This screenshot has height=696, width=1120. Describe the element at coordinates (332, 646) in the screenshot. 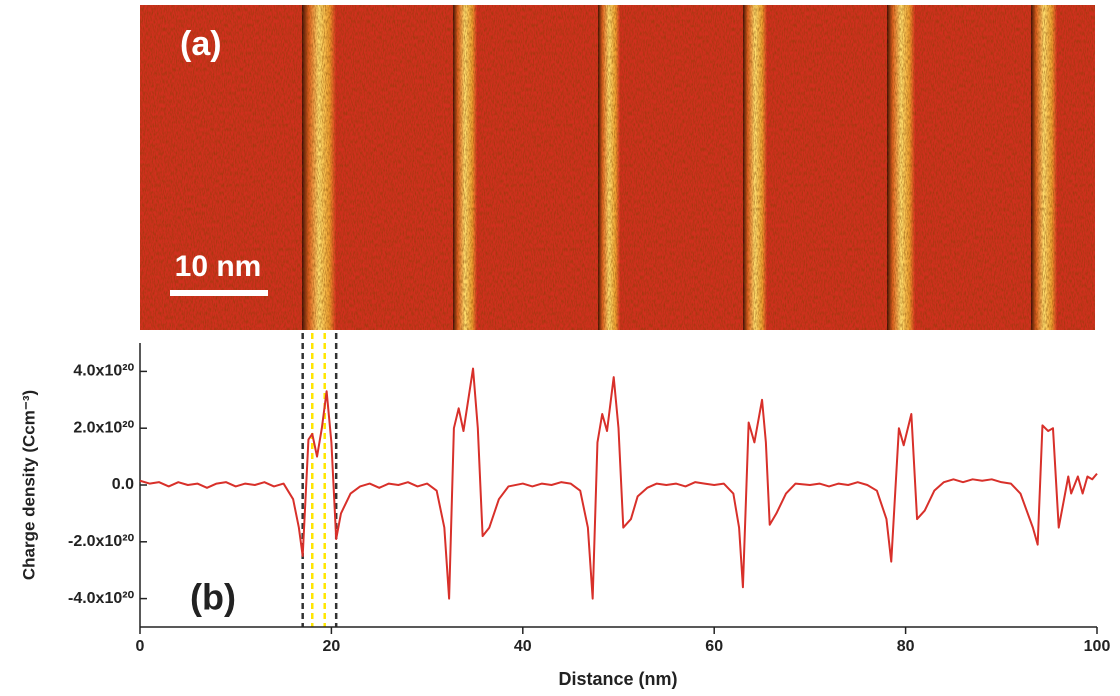

I see `x-tick-label: 20` at that location.